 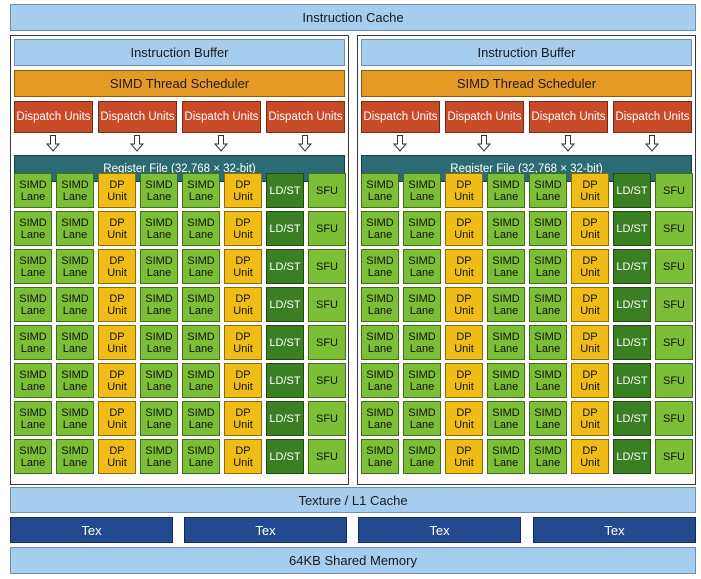 What do you see at coordinates (179, 83) in the screenshot?
I see `simd-thread-scheduler: SIMD Thread Scheduler` at bounding box center [179, 83].